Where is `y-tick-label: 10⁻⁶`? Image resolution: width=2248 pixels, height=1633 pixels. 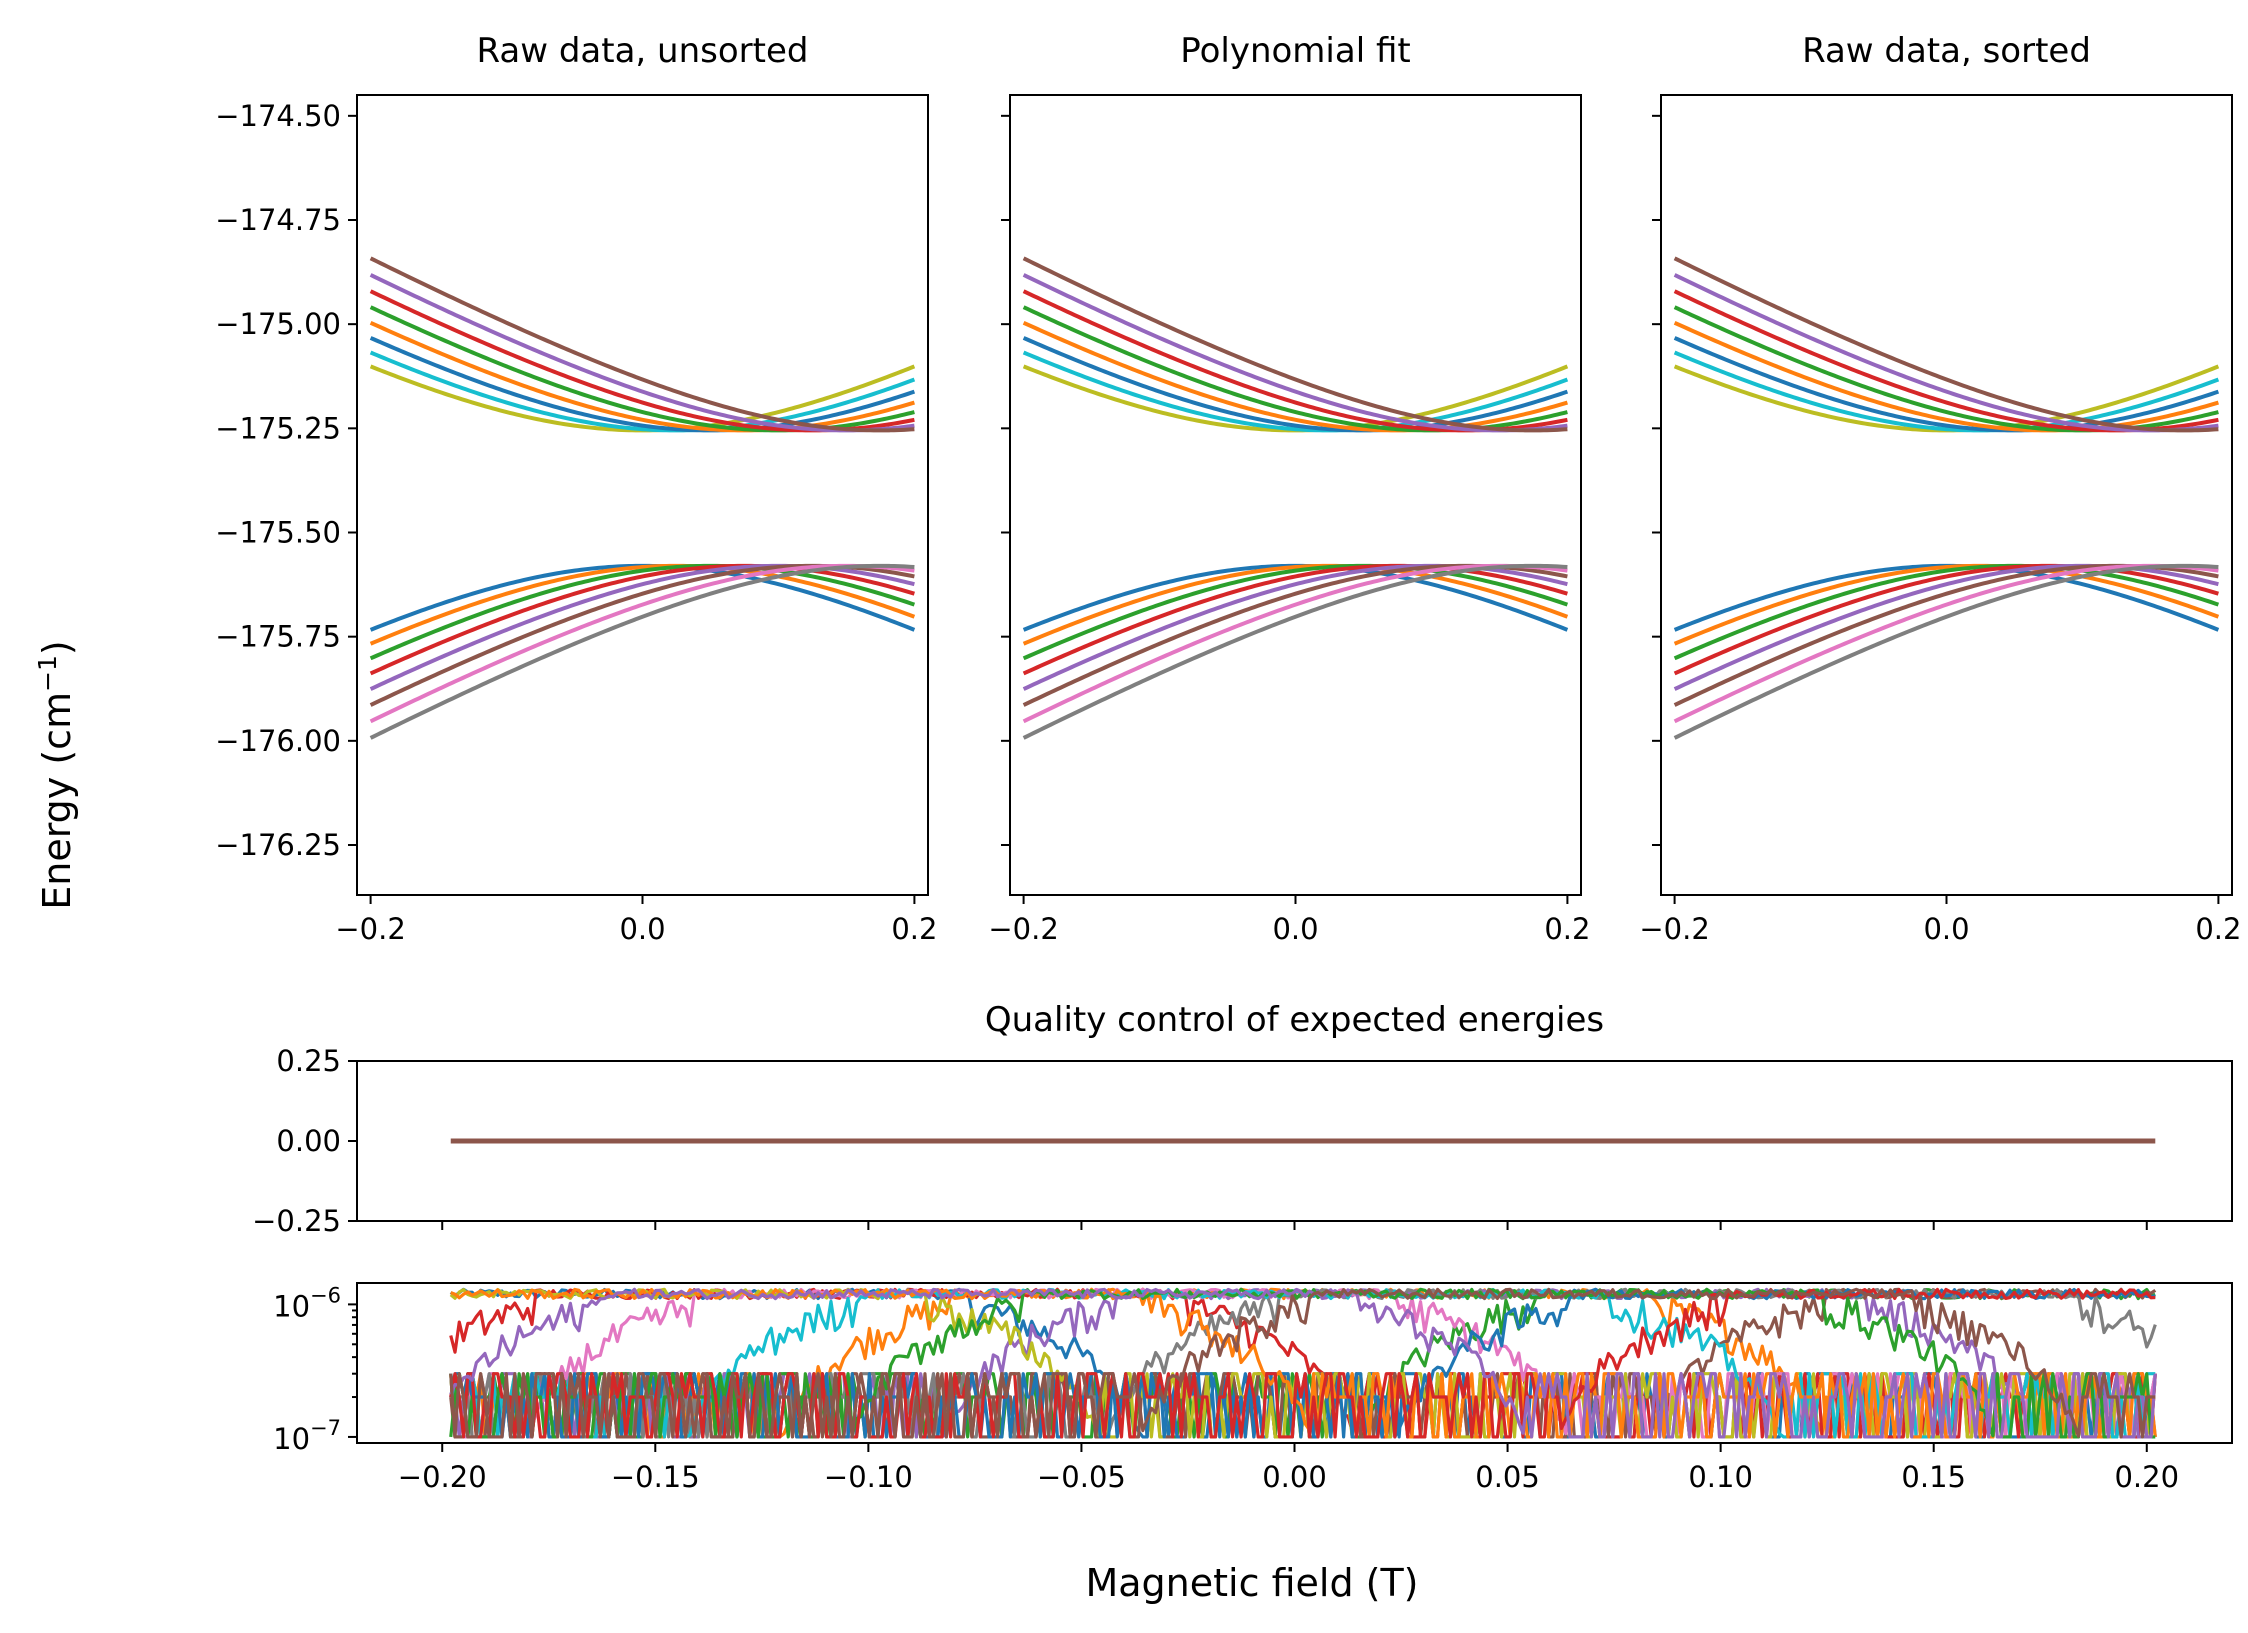 y-tick-label: 10⁻⁶ is located at coordinates (307, 1303).